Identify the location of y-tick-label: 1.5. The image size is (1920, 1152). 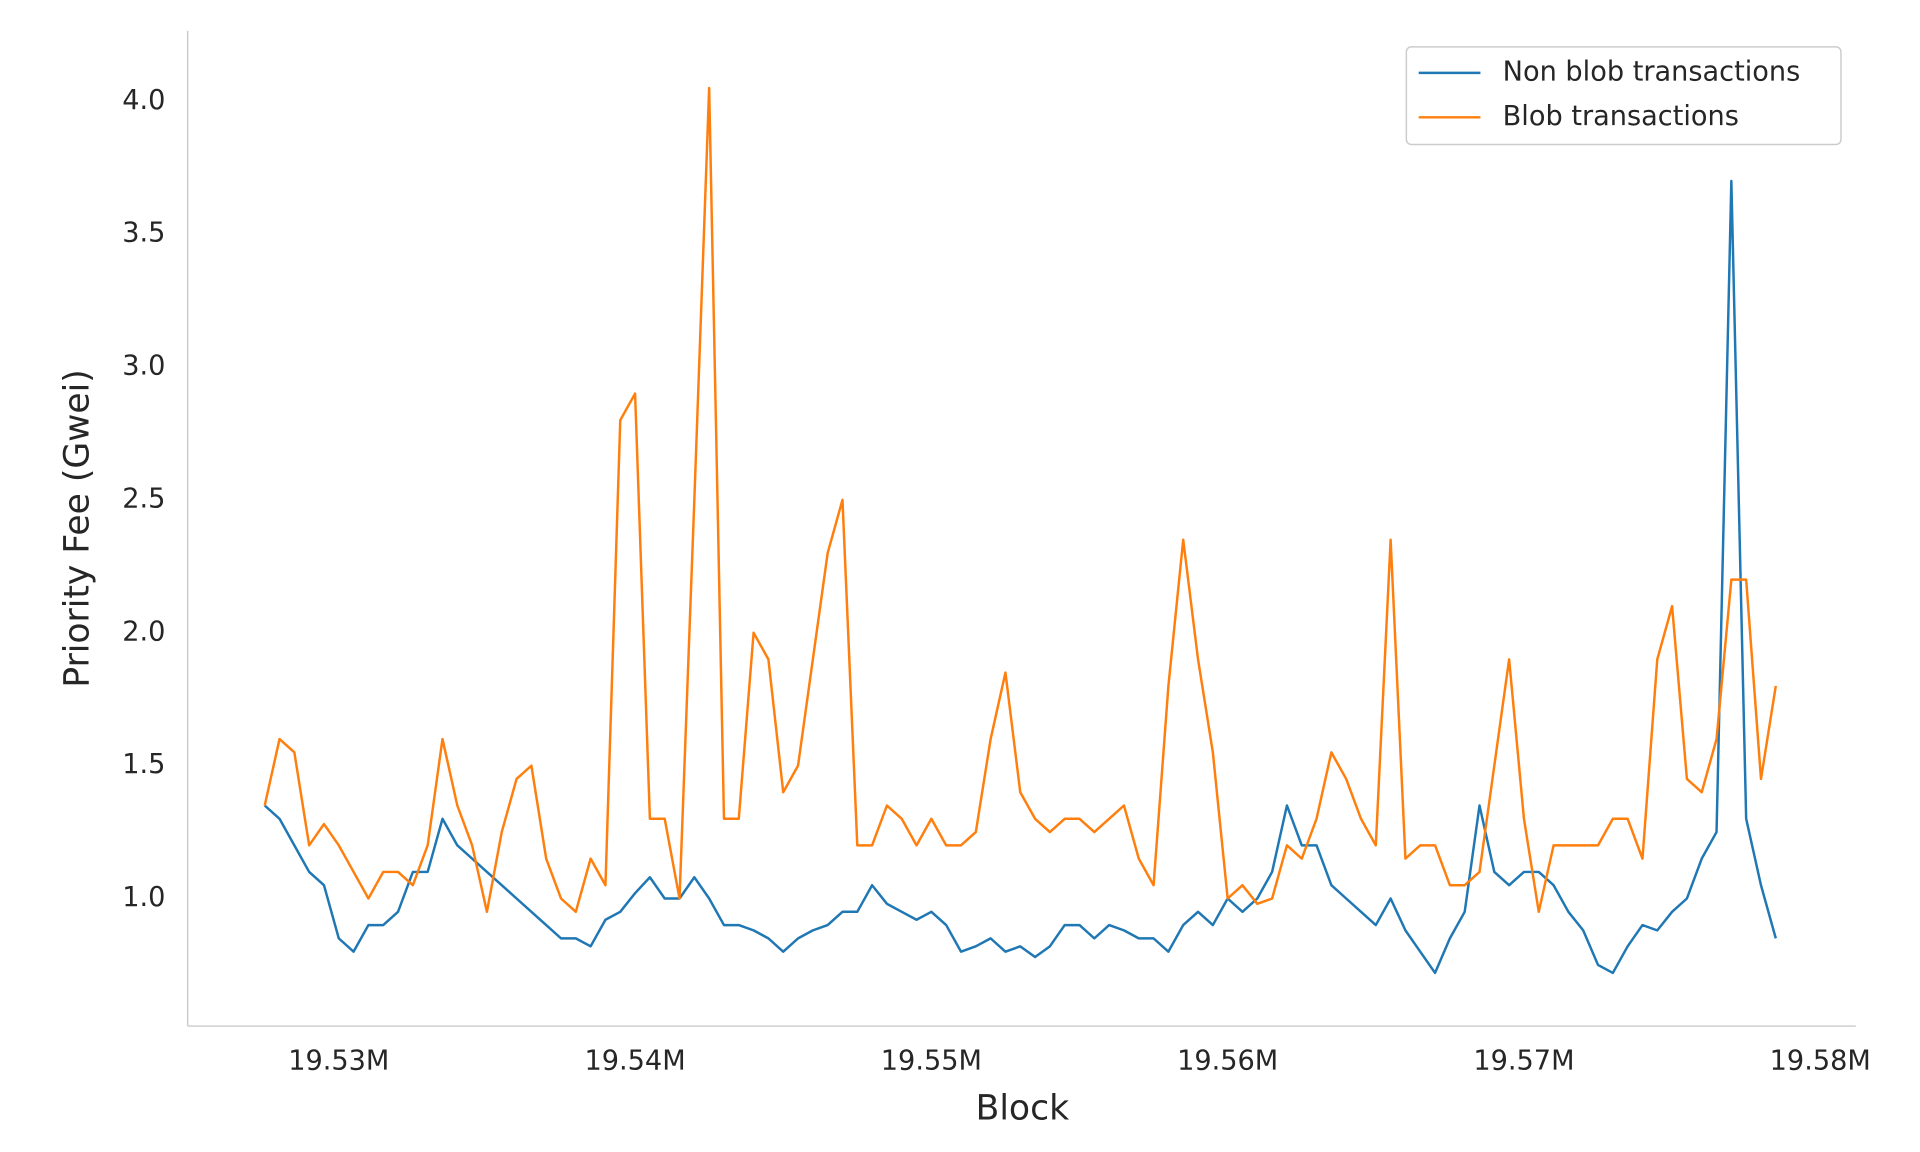
(143, 764).